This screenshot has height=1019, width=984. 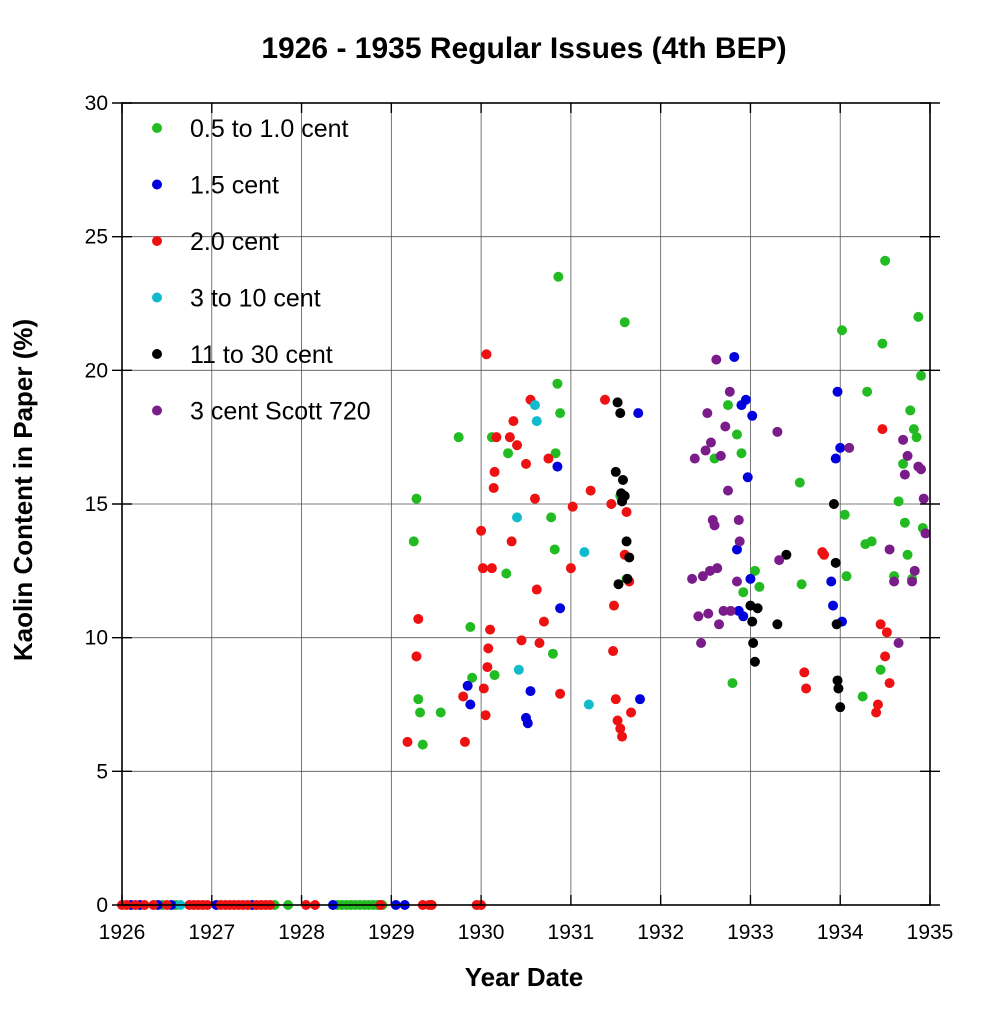 What do you see at coordinates (96, 370) in the screenshot?
I see `y-tick-label: 20` at bounding box center [96, 370].